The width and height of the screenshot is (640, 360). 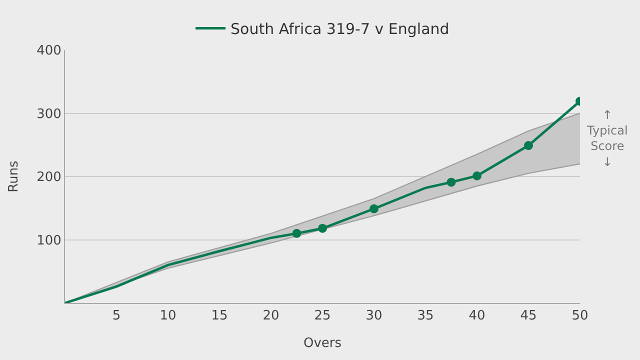 I want to click on x-tick-label: 30, so click(x=374, y=316).